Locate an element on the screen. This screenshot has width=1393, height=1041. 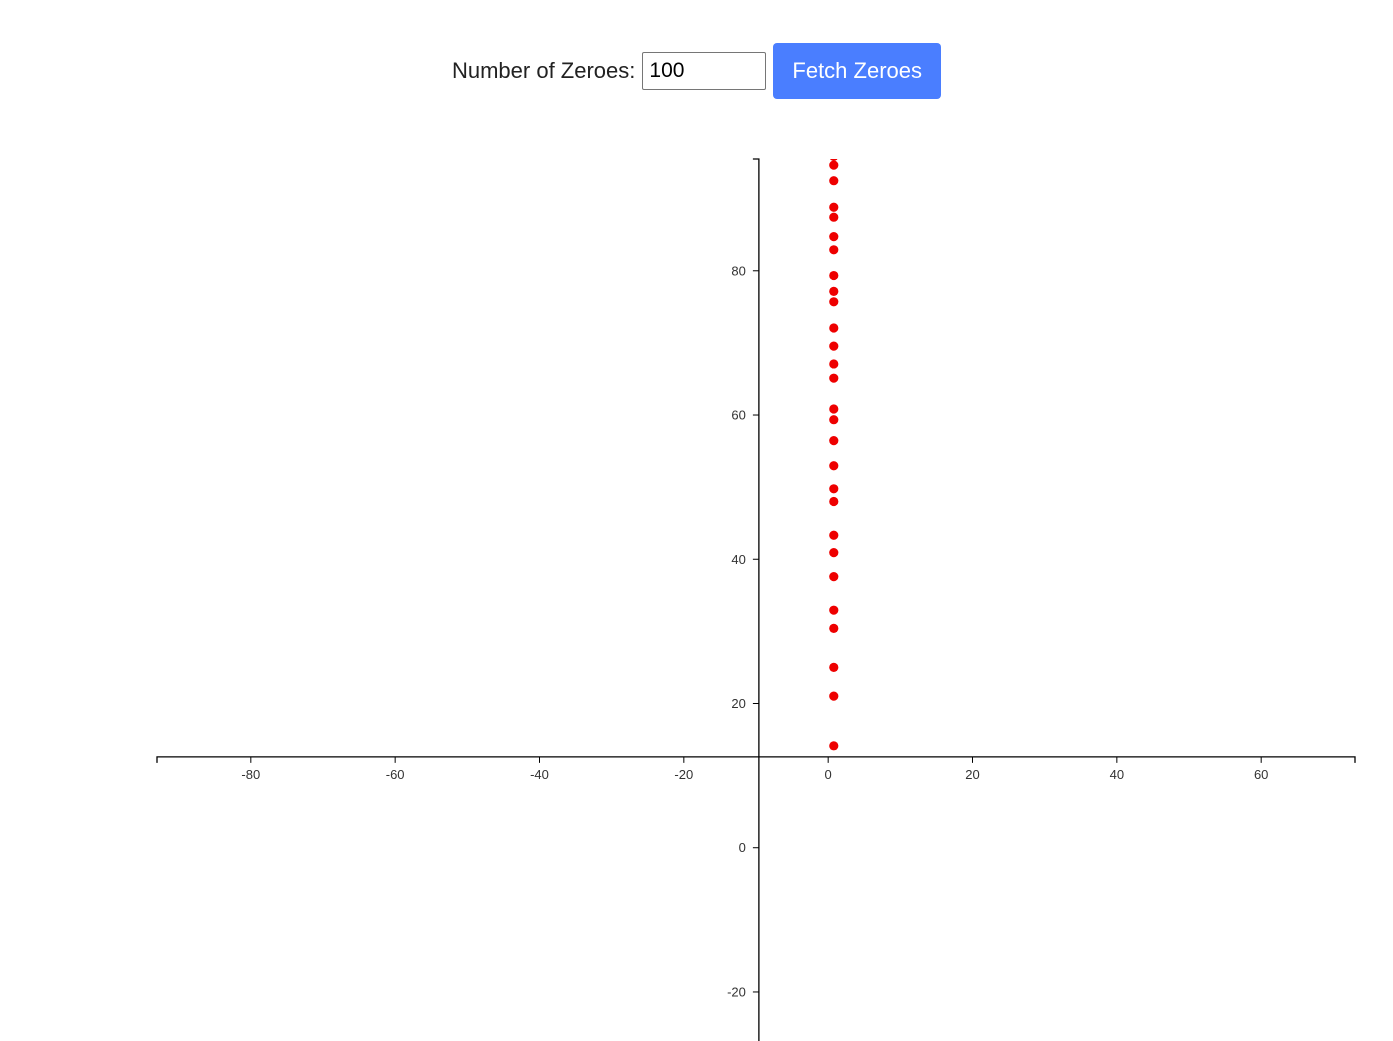
x-tick-label: 20 is located at coordinates (972, 774).